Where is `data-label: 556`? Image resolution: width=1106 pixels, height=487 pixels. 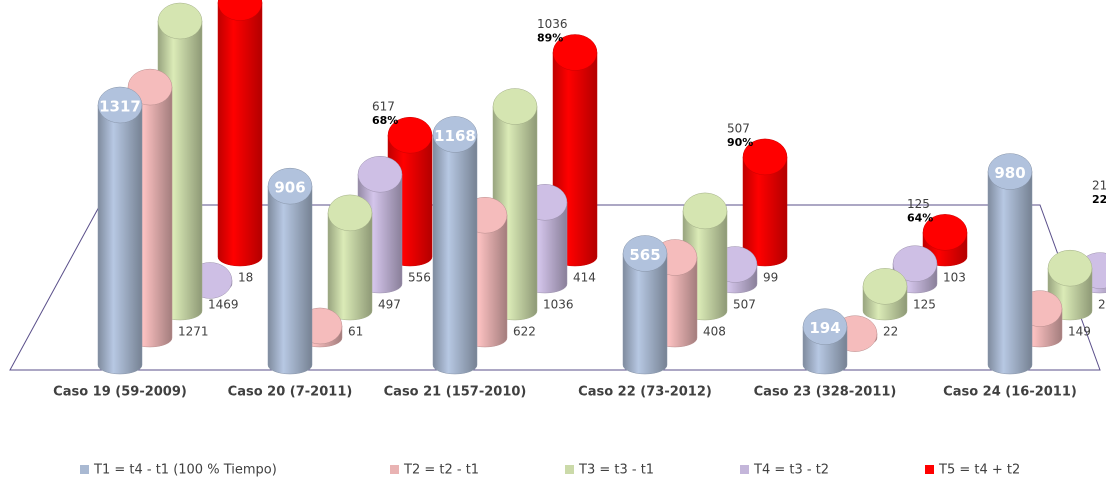 data-label: 556 is located at coordinates (419, 278).